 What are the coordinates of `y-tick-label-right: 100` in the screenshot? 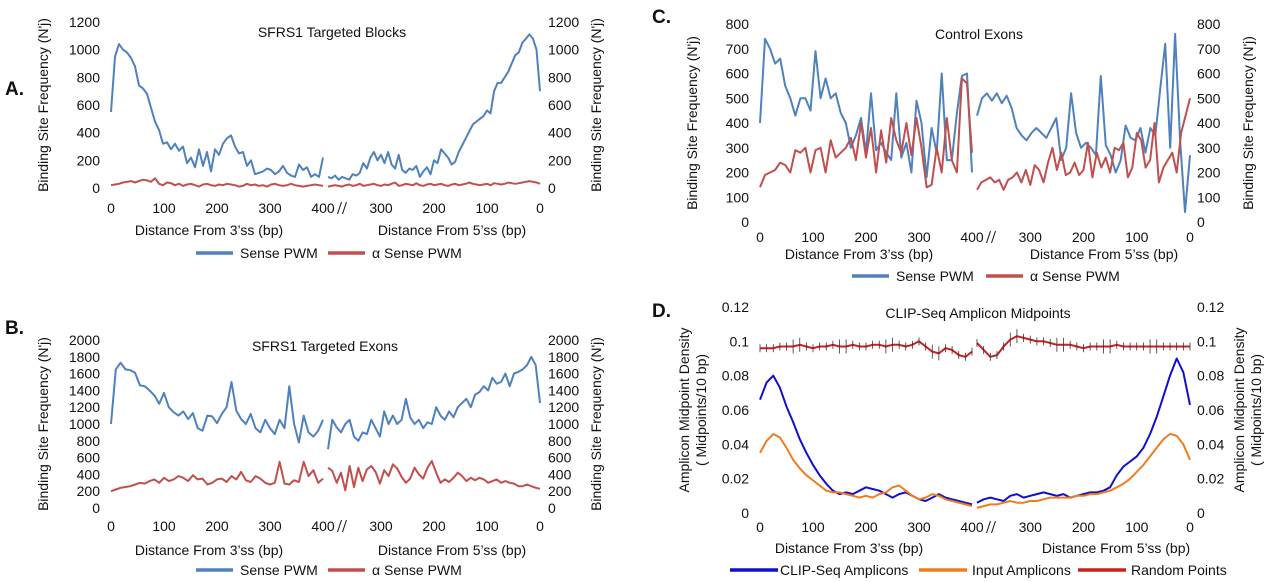 It's located at (1209, 197).